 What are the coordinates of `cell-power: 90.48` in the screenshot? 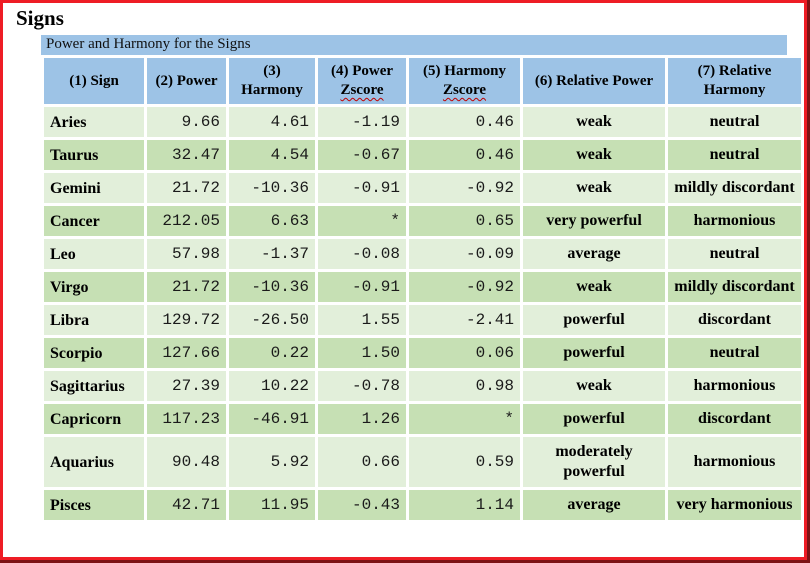 It's located at (186, 462).